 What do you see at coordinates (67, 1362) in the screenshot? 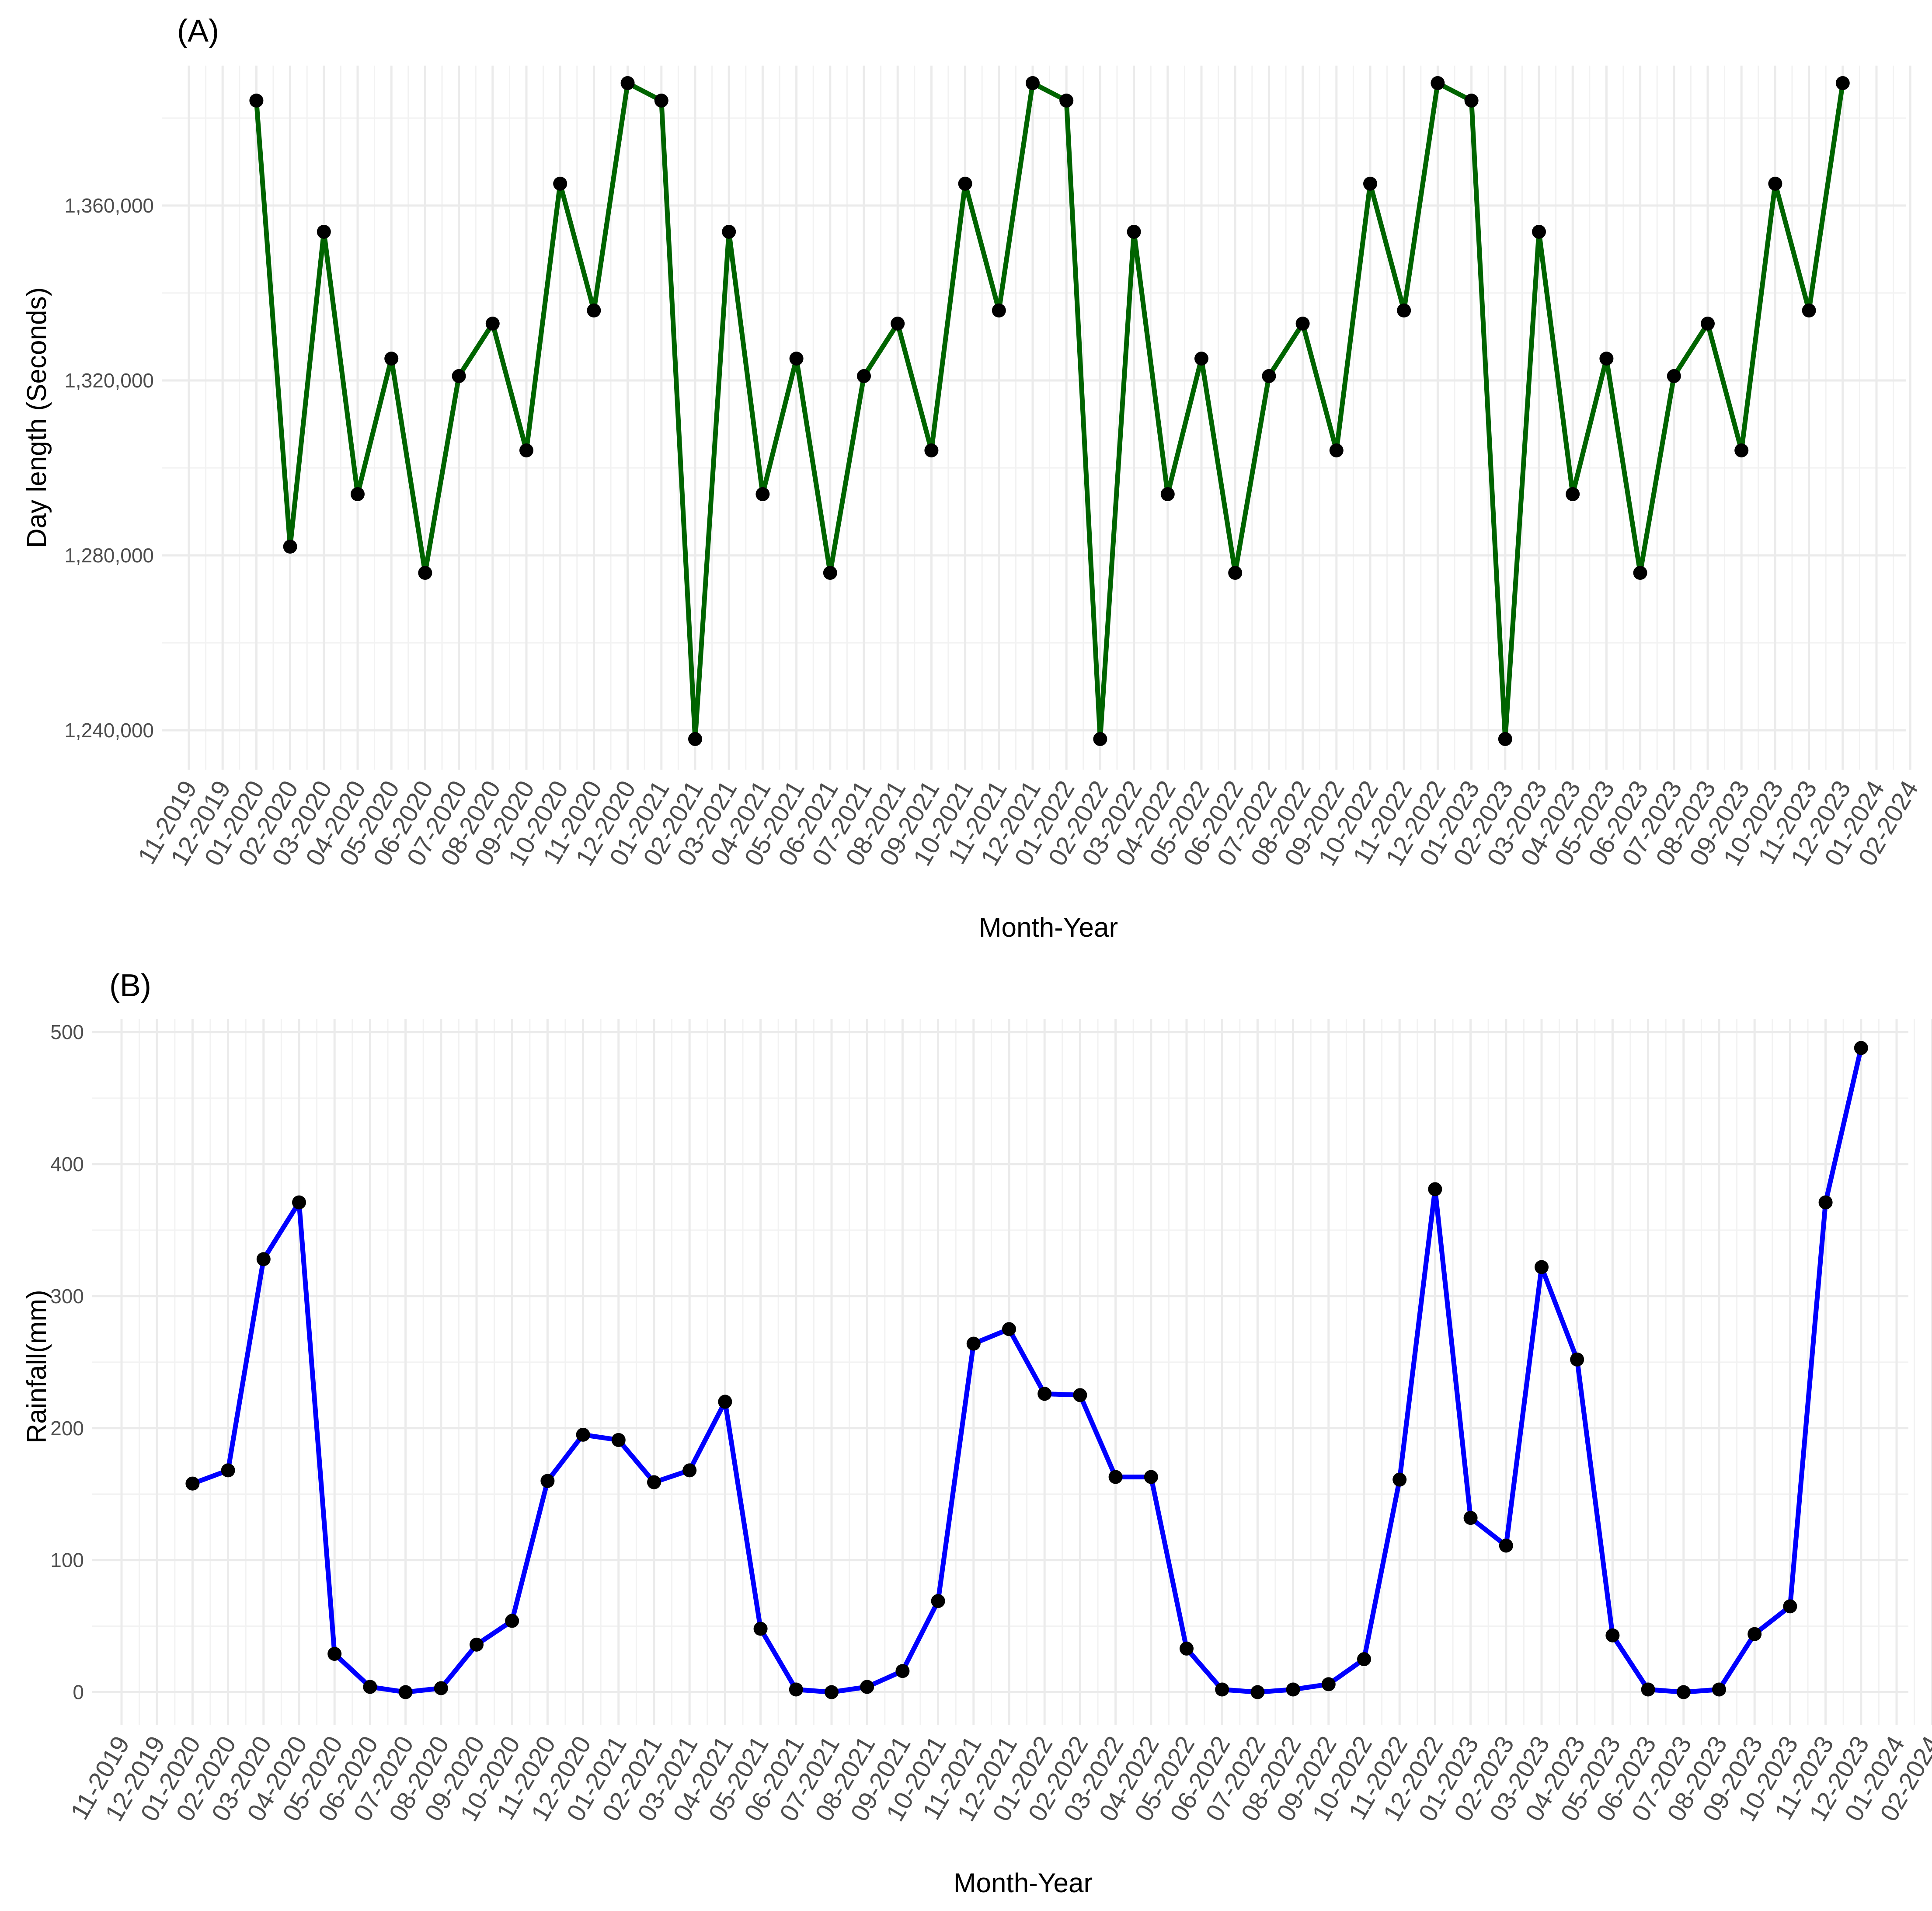
I see `panel-b-y-ticks: 0 100 200 300 400 500` at bounding box center [67, 1362].